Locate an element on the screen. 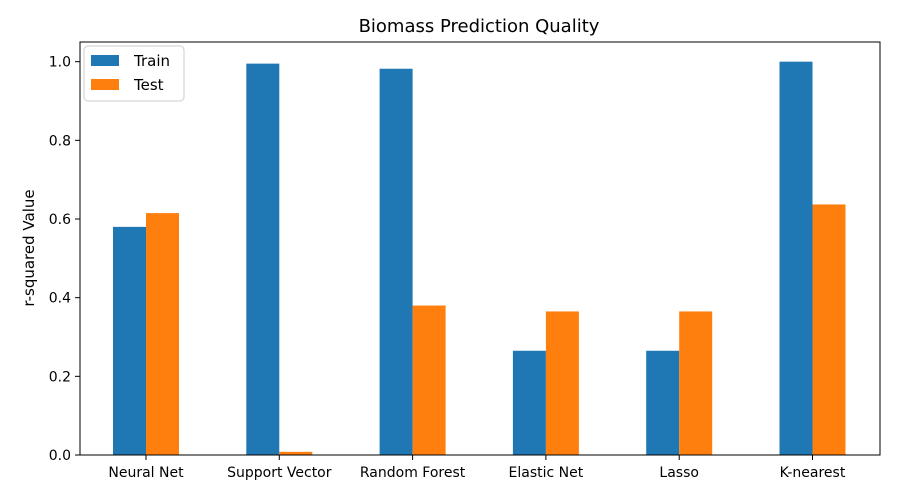 This screenshot has width=900, height=500. y-tick-label: 0.0 is located at coordinates (60, 456).